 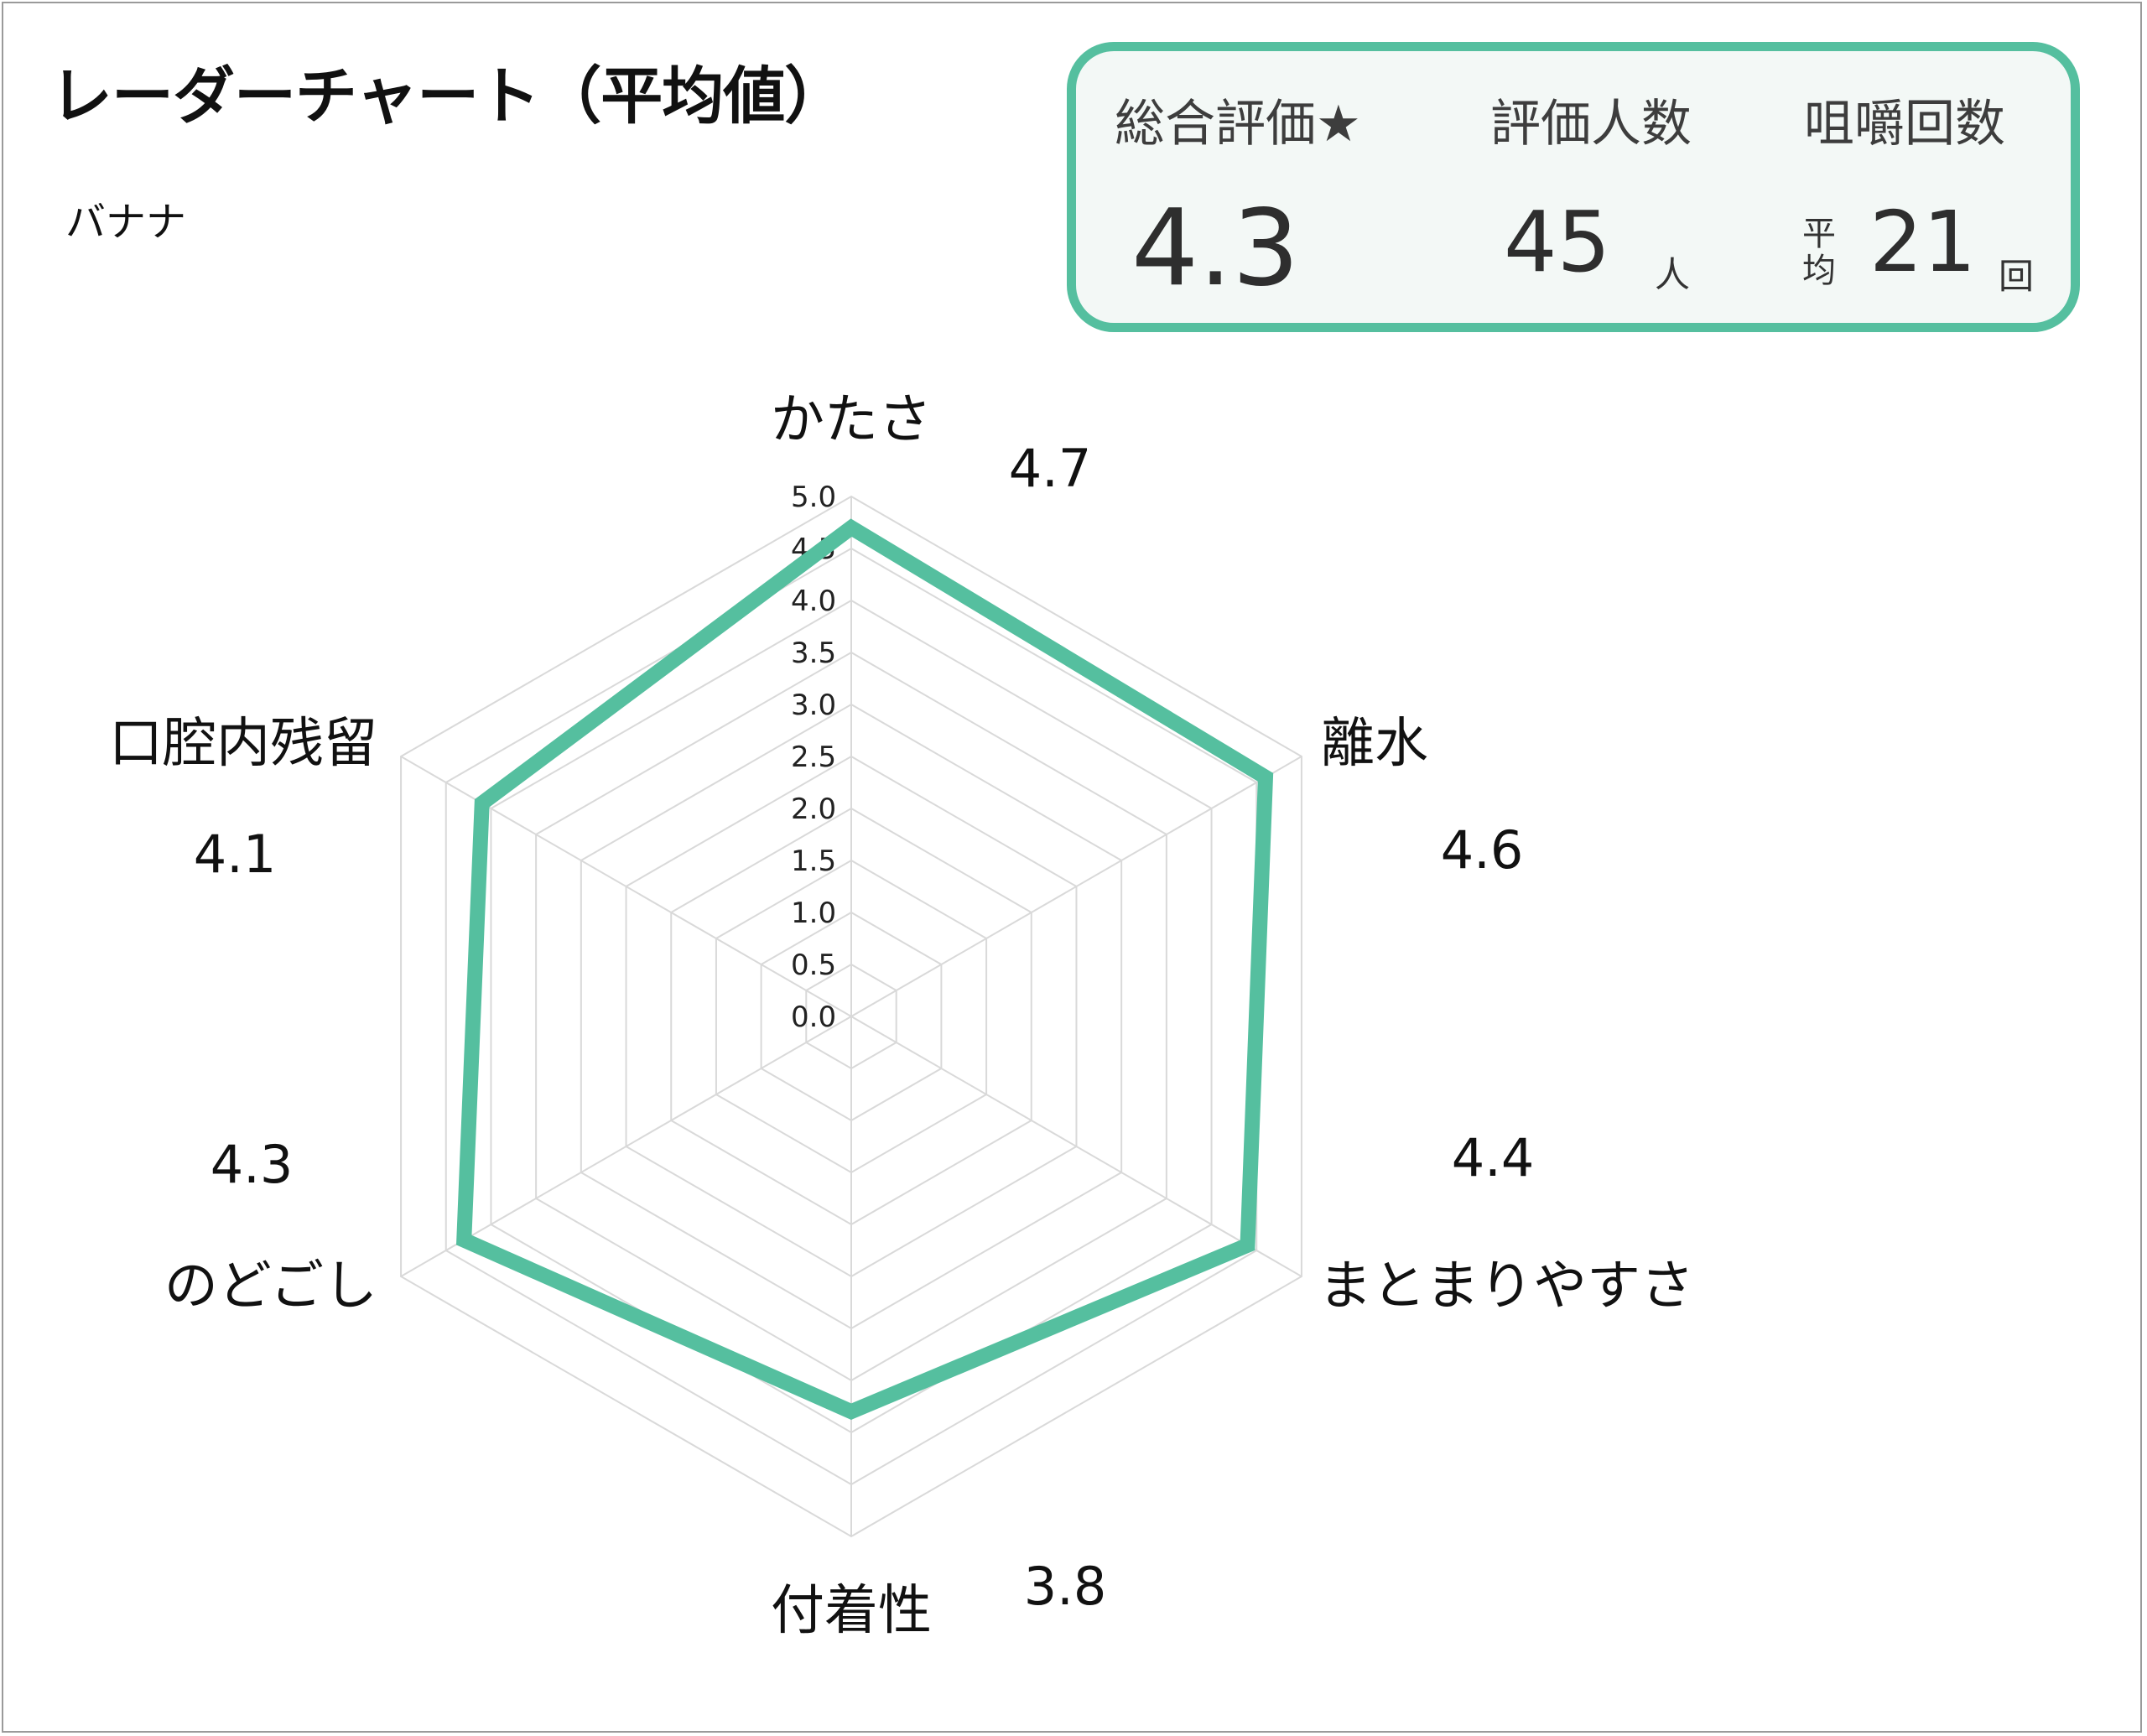 I want to click on radial-tick-label: 3.5, so click(x=813, y=654).